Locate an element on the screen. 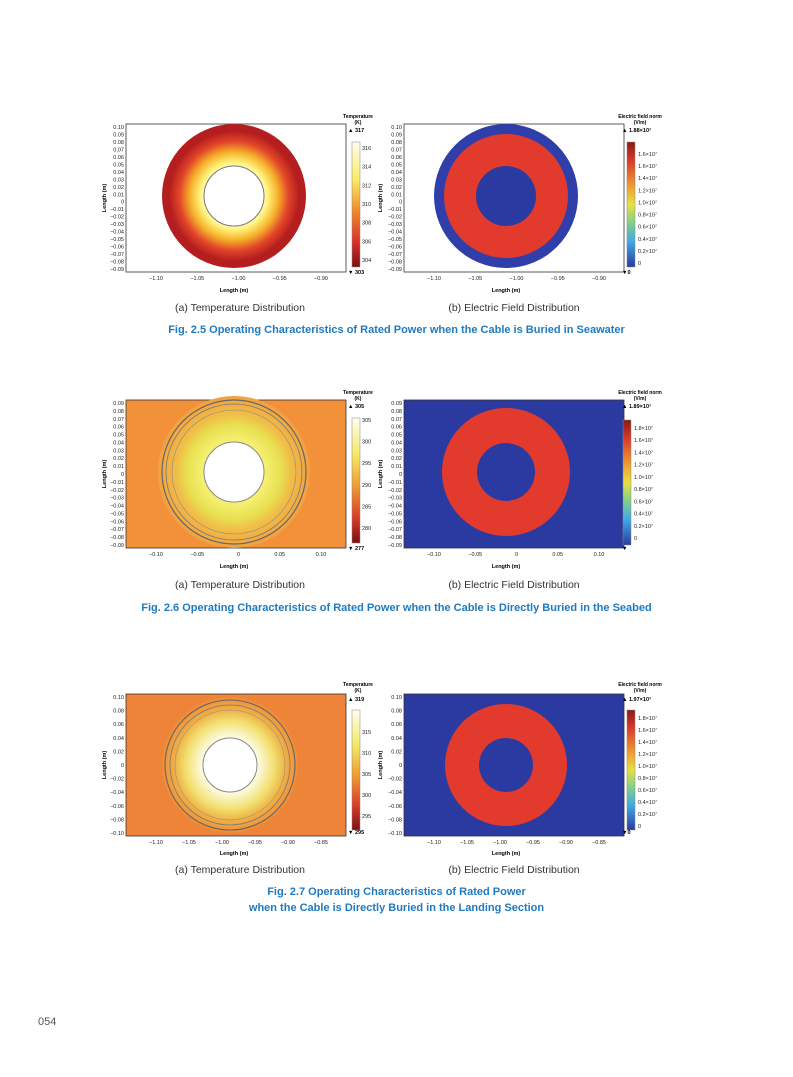 The height and width of the screenshot is (1077, 793). fig27-efield-legend-title-2: (V/m) is located at coordinates (640, 691).